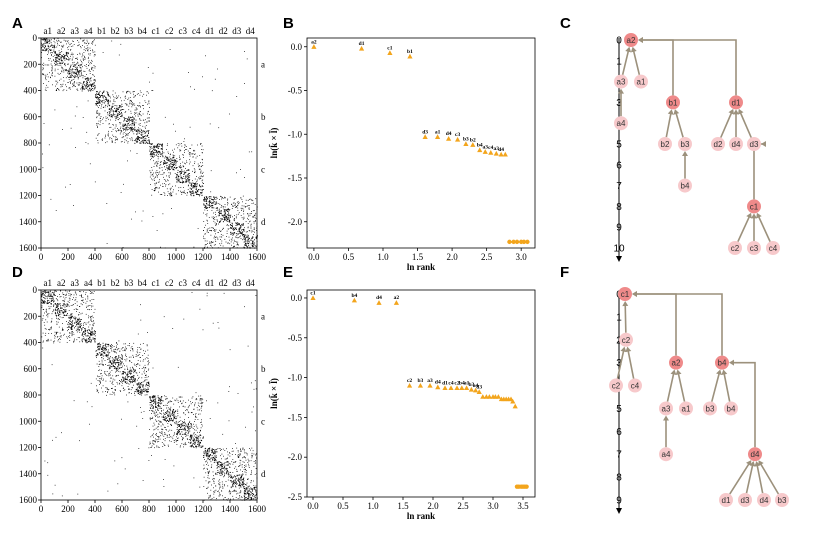 Image resolution: width=830 pixels, height=538 pixels. What do you see at coordinates (487, 257) in the screenshot?
I see `x-tick-label: 2.5` at bounding box center [487, 257].